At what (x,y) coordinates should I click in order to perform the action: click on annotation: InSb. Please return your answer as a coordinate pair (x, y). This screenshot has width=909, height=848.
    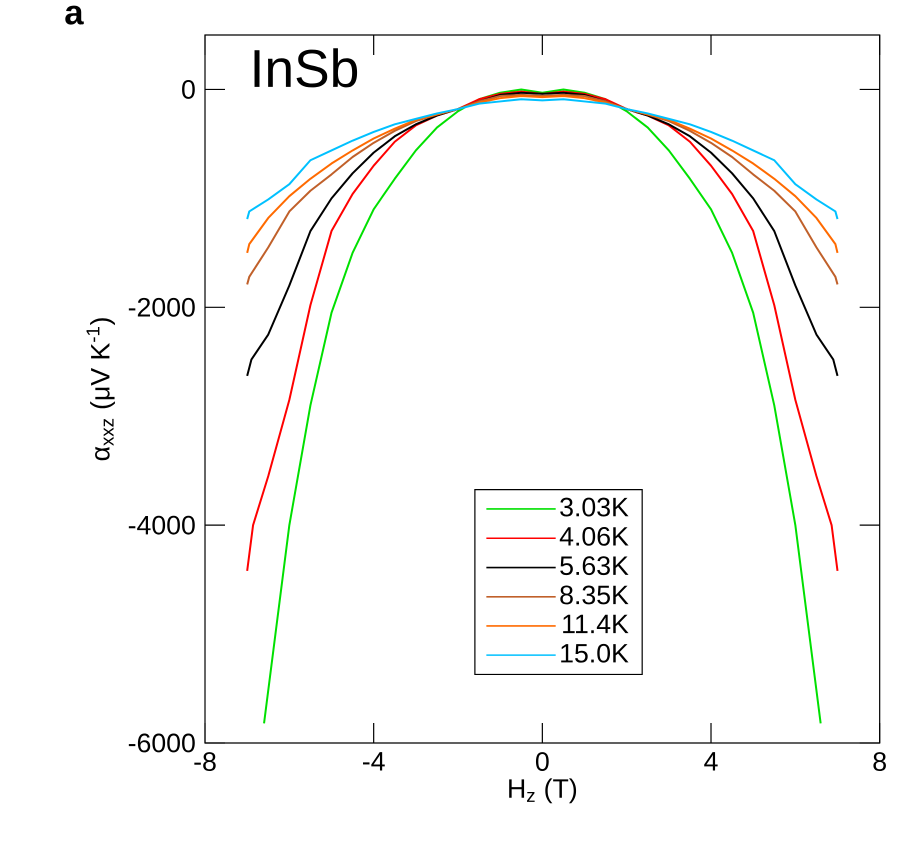
    Looking at the image, I should click on (306, 68).